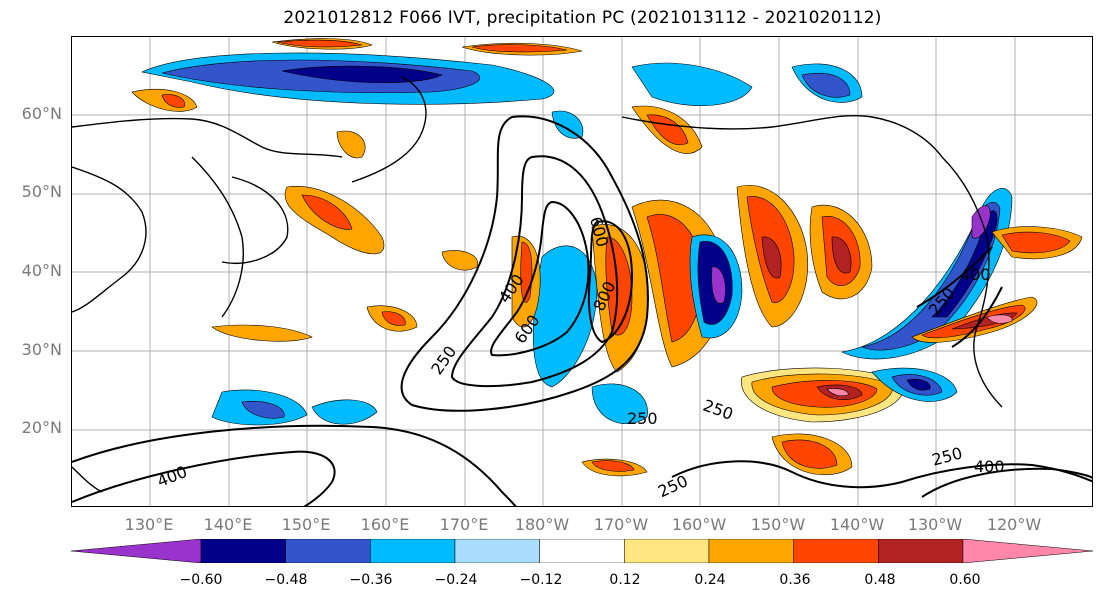 Image resolution: width=1105 pixels, height=601 pixels. What do you see at coordinates (1014, 524) in the screenshot?
I see `lon-label-120w: 120°W` at bounding box center [1014, 524].